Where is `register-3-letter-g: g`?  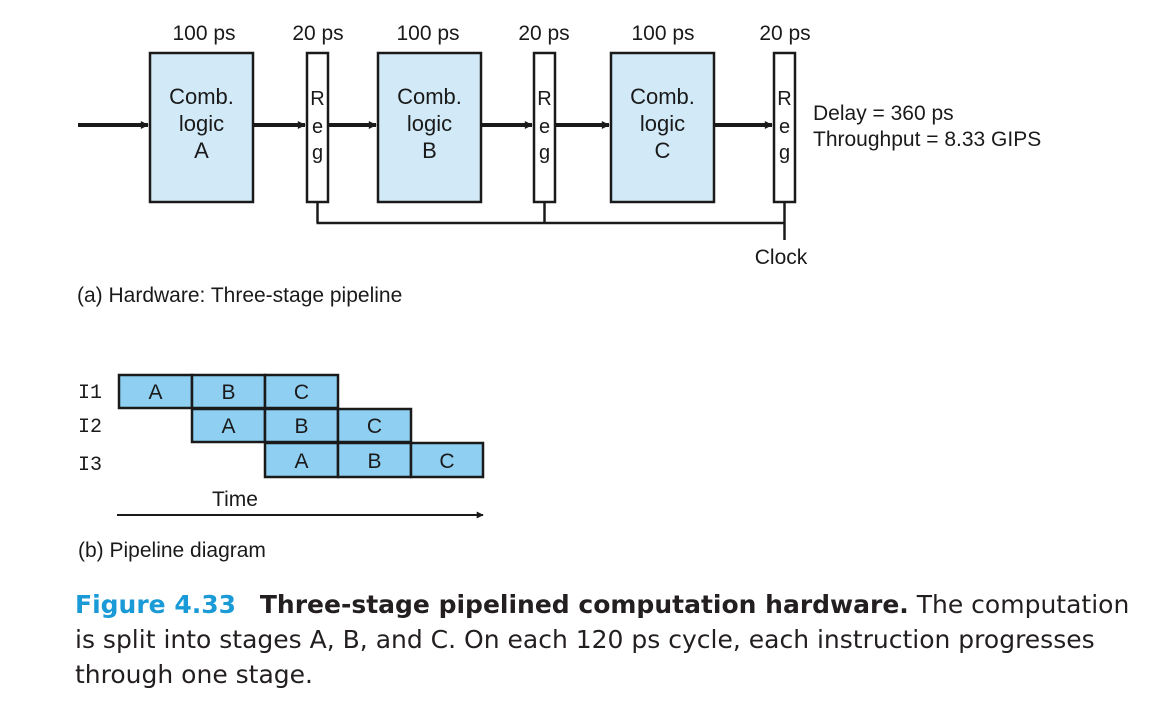
register-3-letter-g: g is located at coordinates (784, 153).